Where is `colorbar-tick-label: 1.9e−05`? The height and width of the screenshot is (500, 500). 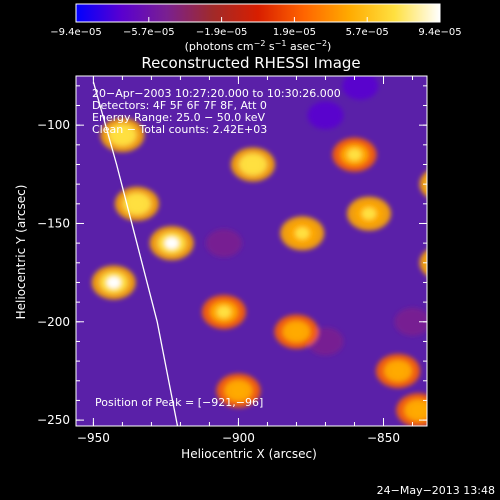
colorbar-tick-label: 1.9e−05 is located at coordinates (294, 32).